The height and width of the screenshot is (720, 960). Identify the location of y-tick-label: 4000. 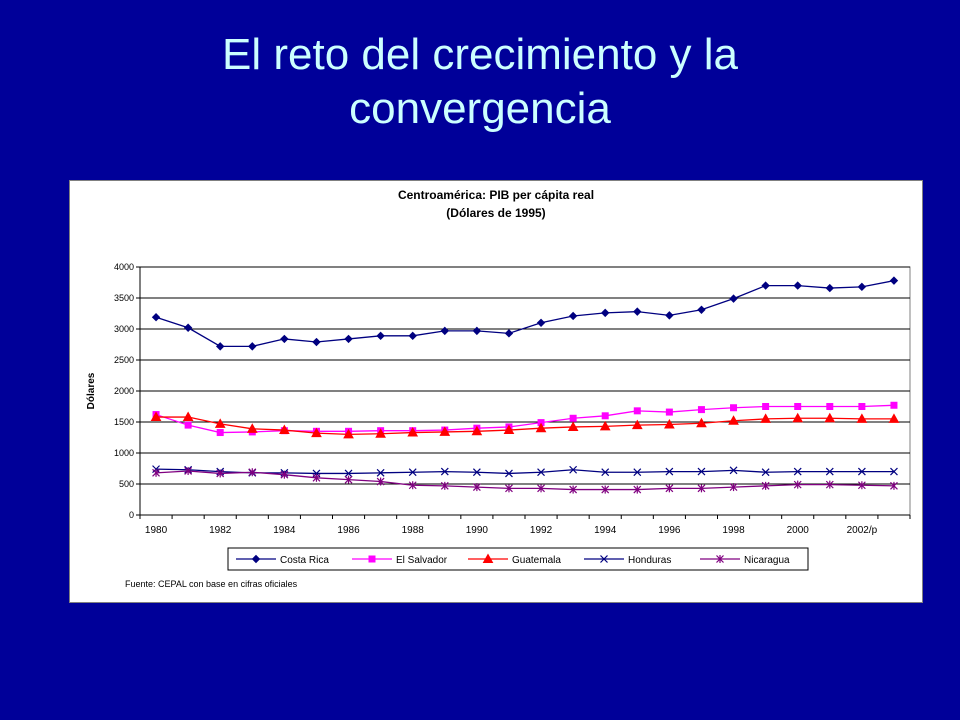
(124, 267).